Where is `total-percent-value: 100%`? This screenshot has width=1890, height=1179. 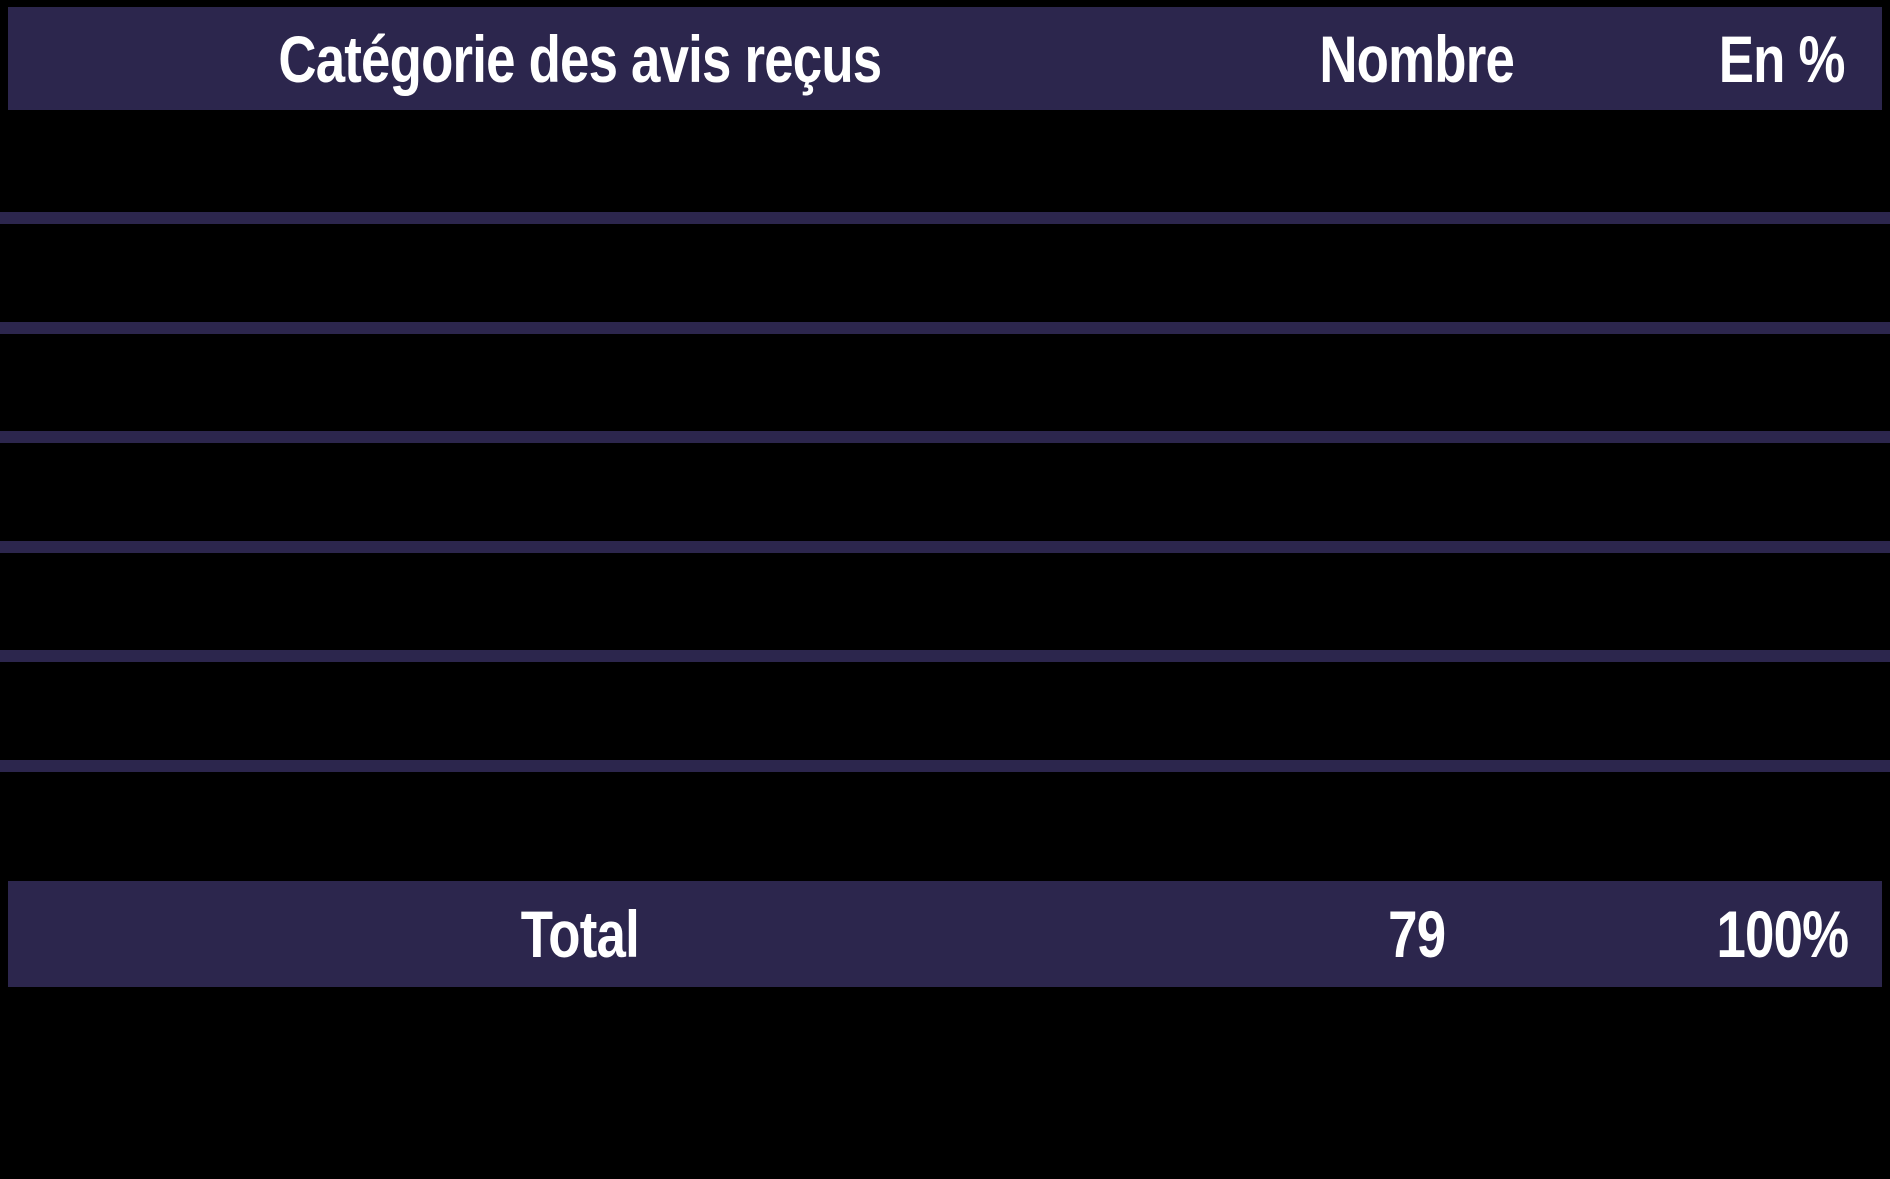
total-percent-value: 100% is located at coordinates (1782, 934).